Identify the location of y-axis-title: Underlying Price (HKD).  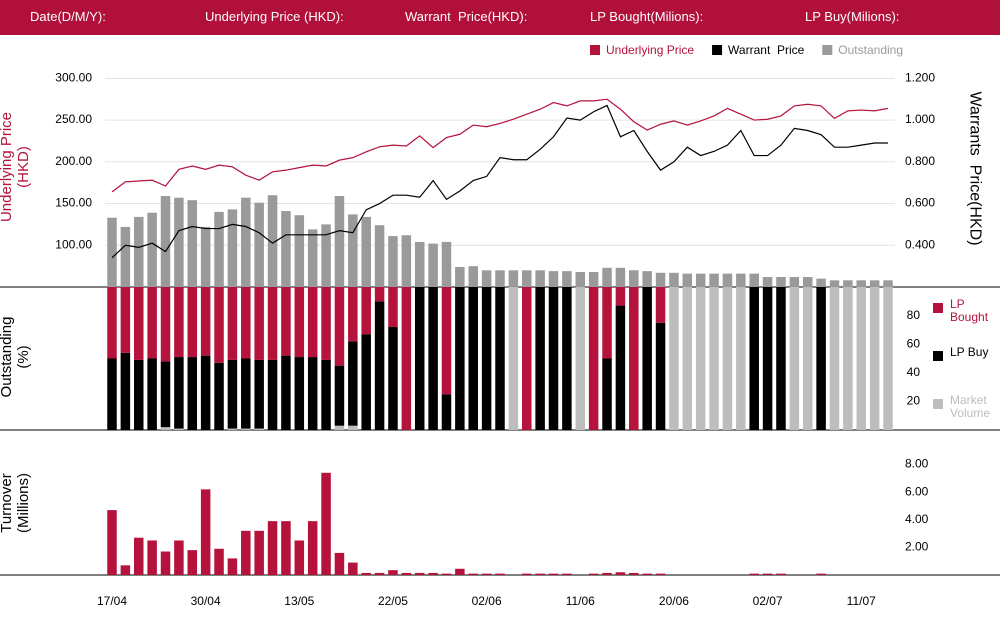
(16, 167).